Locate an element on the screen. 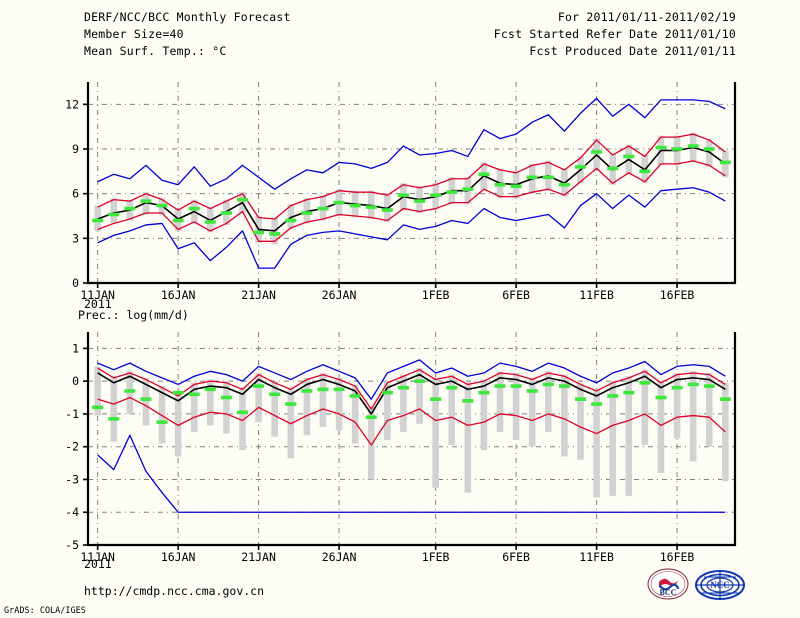 The image size is (800, 618). y-tick-label: -5 is located at coordinates (72, 545).